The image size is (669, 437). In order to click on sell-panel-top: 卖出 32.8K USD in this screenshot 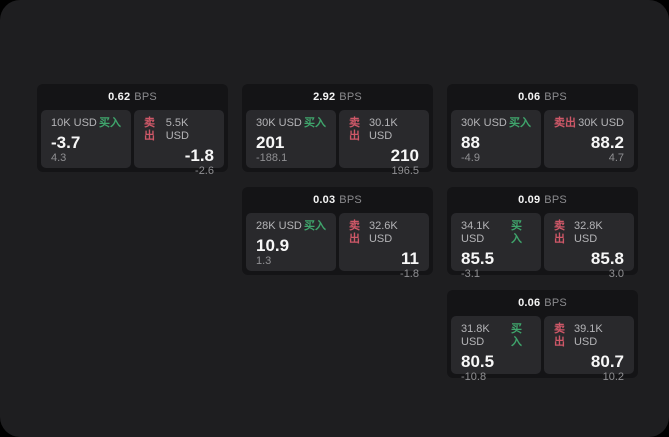, I will do `click(589, 233)`.